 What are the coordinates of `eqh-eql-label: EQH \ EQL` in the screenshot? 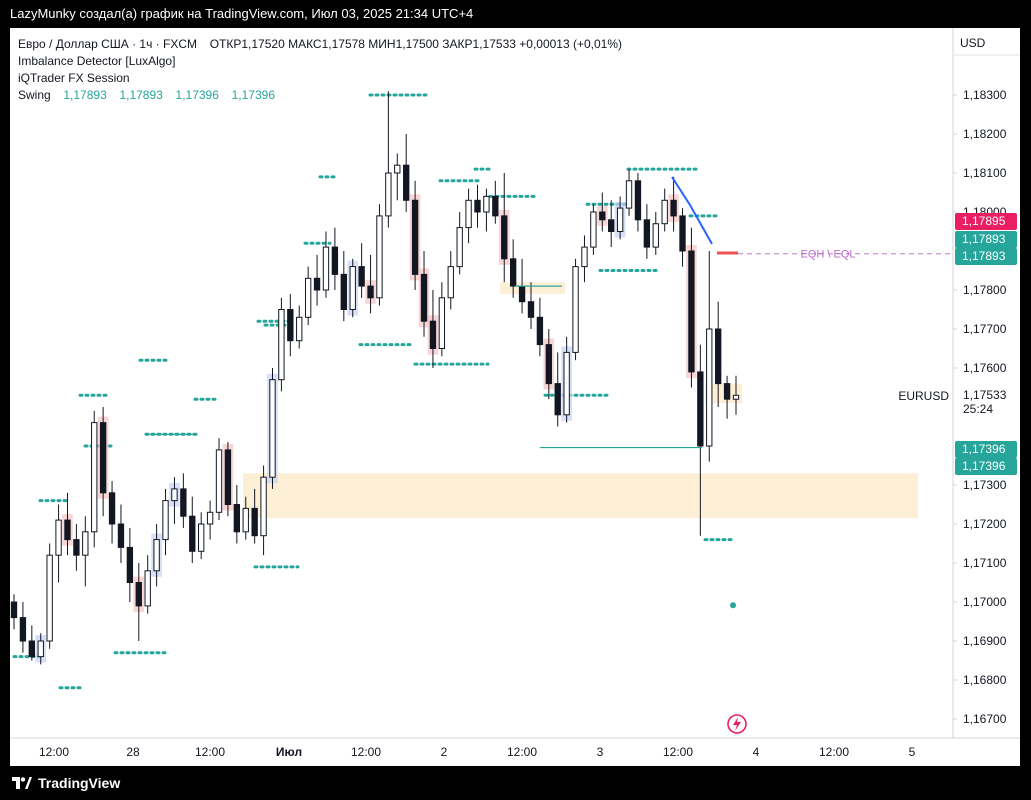 It's located at (827, 255).